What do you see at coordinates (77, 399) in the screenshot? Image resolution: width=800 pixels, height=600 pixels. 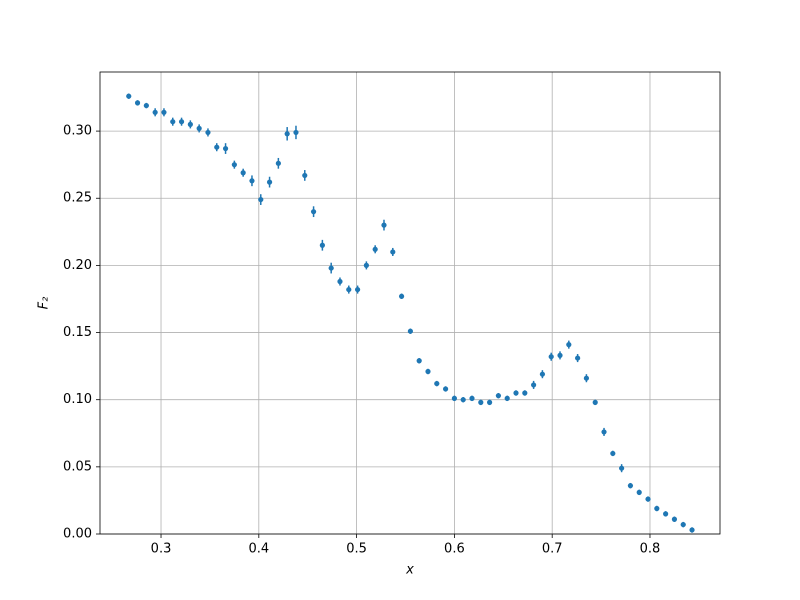 I see `y-tick-label: 0.10` at bounding box center [77, 399].